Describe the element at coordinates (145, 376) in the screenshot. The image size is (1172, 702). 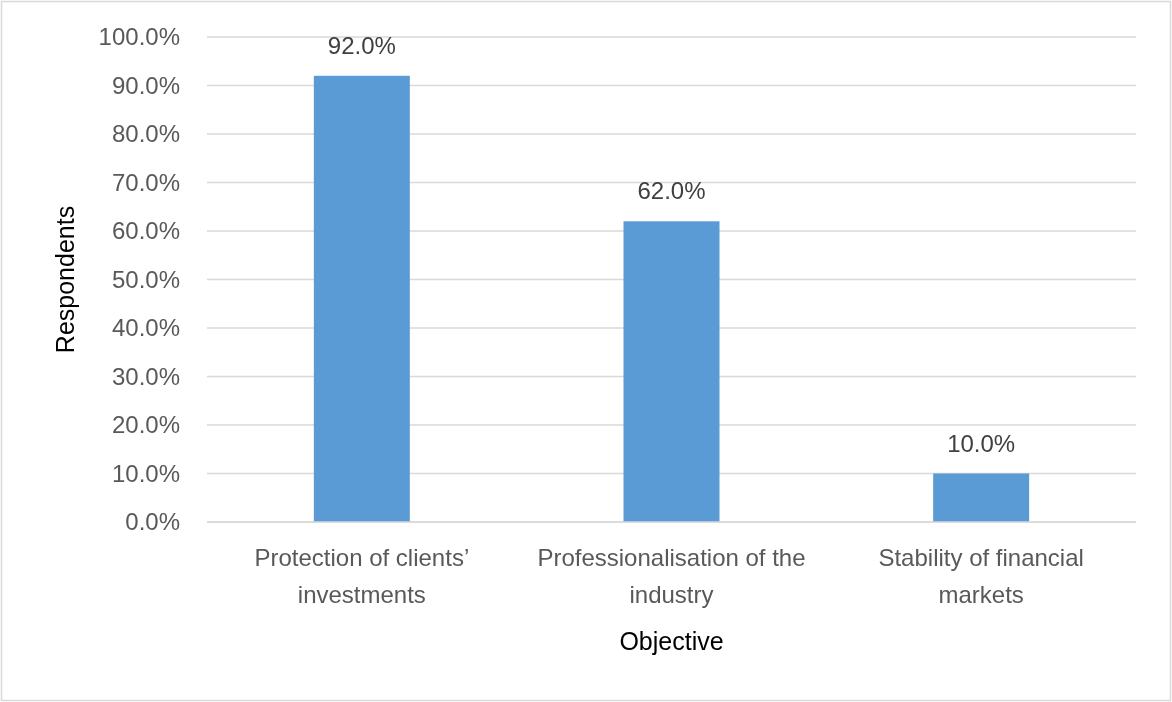
I see `y-tick-label: 30.0%` at that location.